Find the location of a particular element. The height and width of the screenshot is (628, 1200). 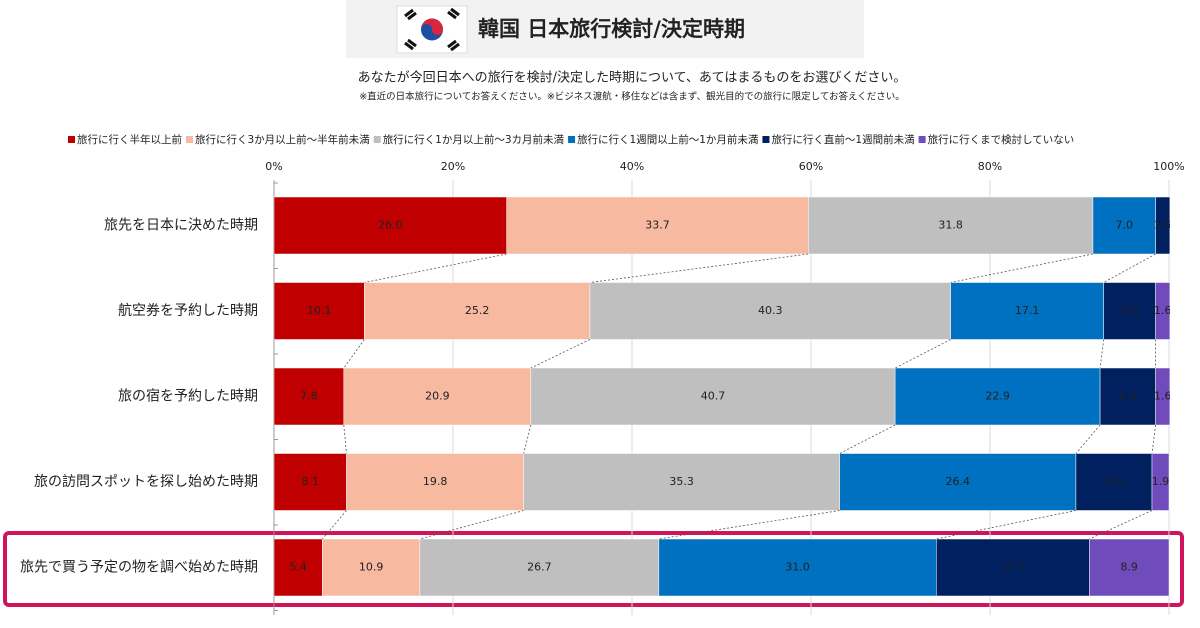

data-label: 26.7 is located at coordinates (539, 567).